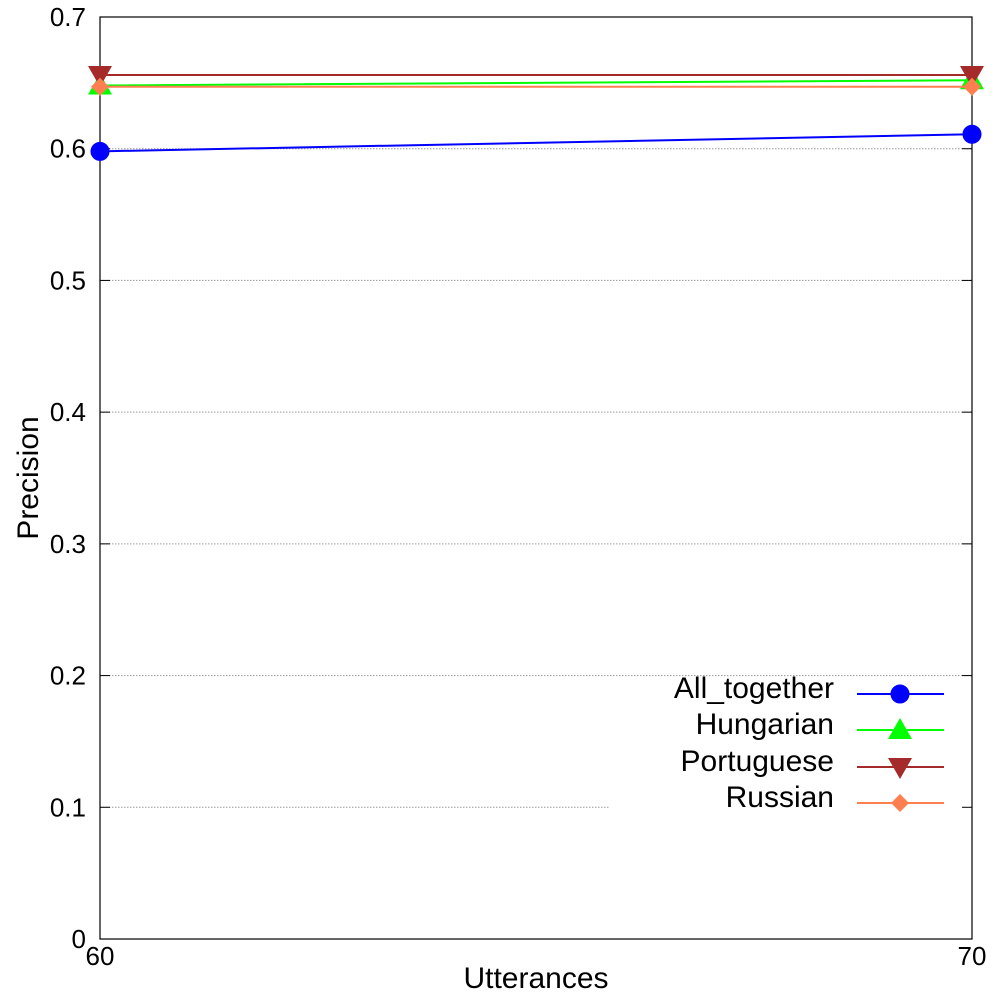  Describe the element at coordinates (765, 724) in the screenshot. I see `legend-label: Hungarian` at that location.